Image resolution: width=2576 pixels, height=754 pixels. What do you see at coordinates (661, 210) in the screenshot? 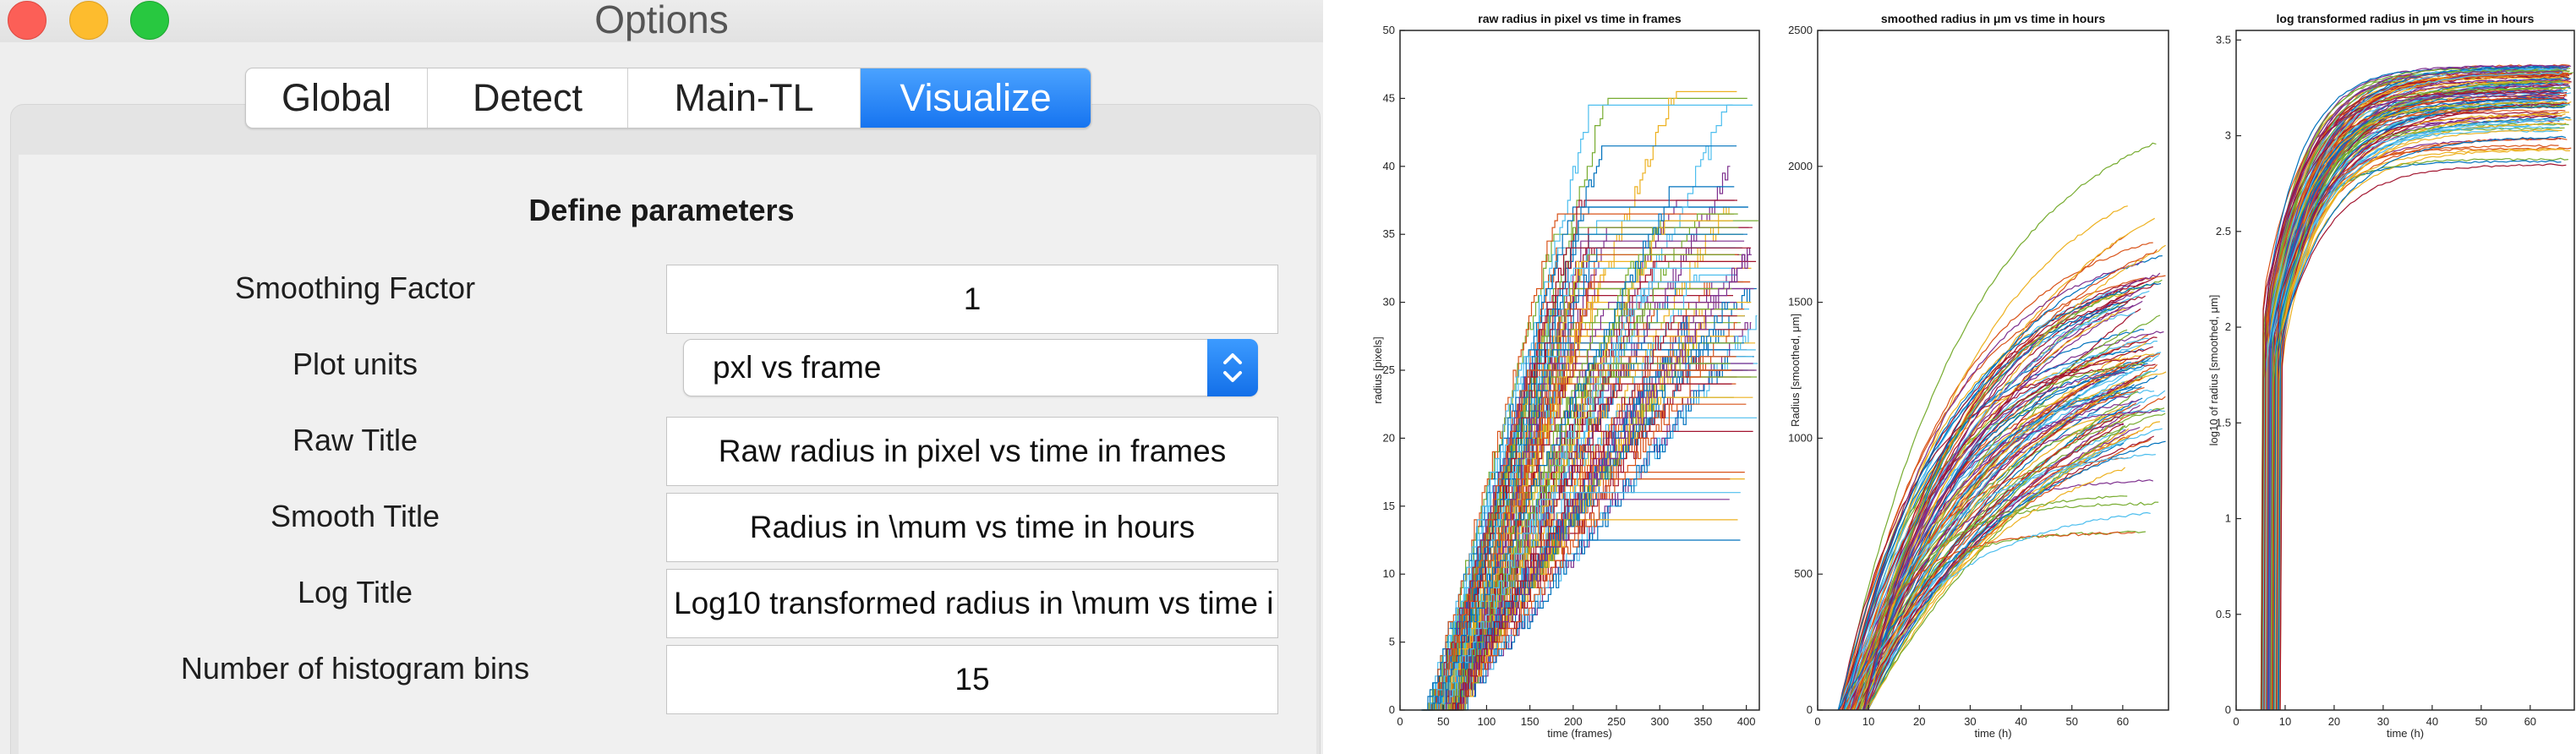
I see `section-heading: Define parameters` at bounding box center [661, 210].